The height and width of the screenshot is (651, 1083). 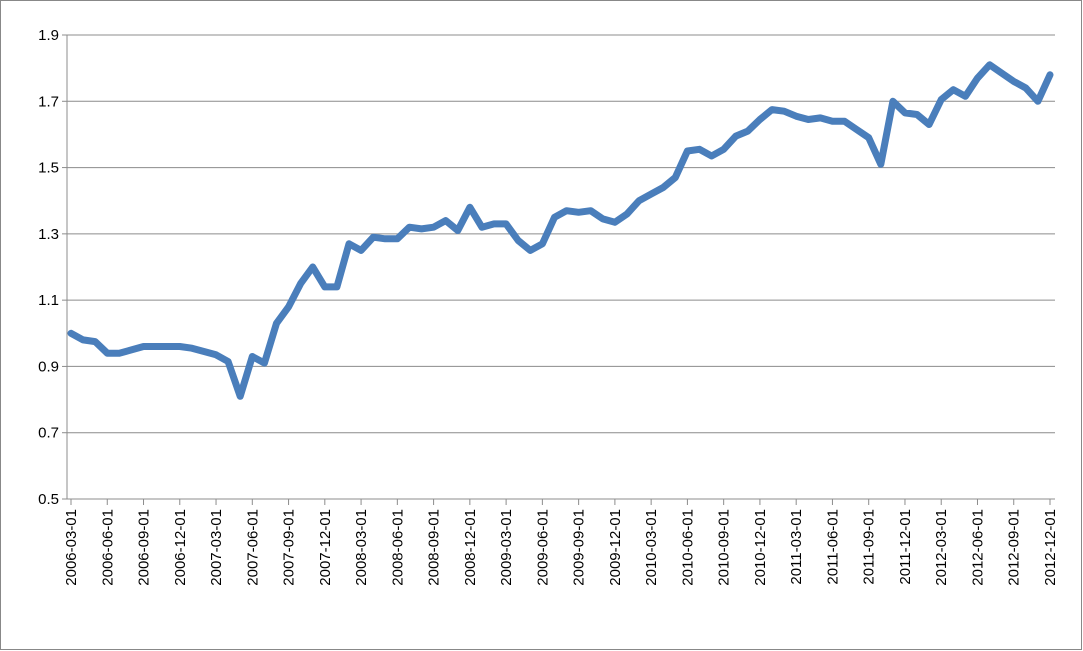 I want to click on x-tick-label: 2008-06-01, so click(x=397, y=547).